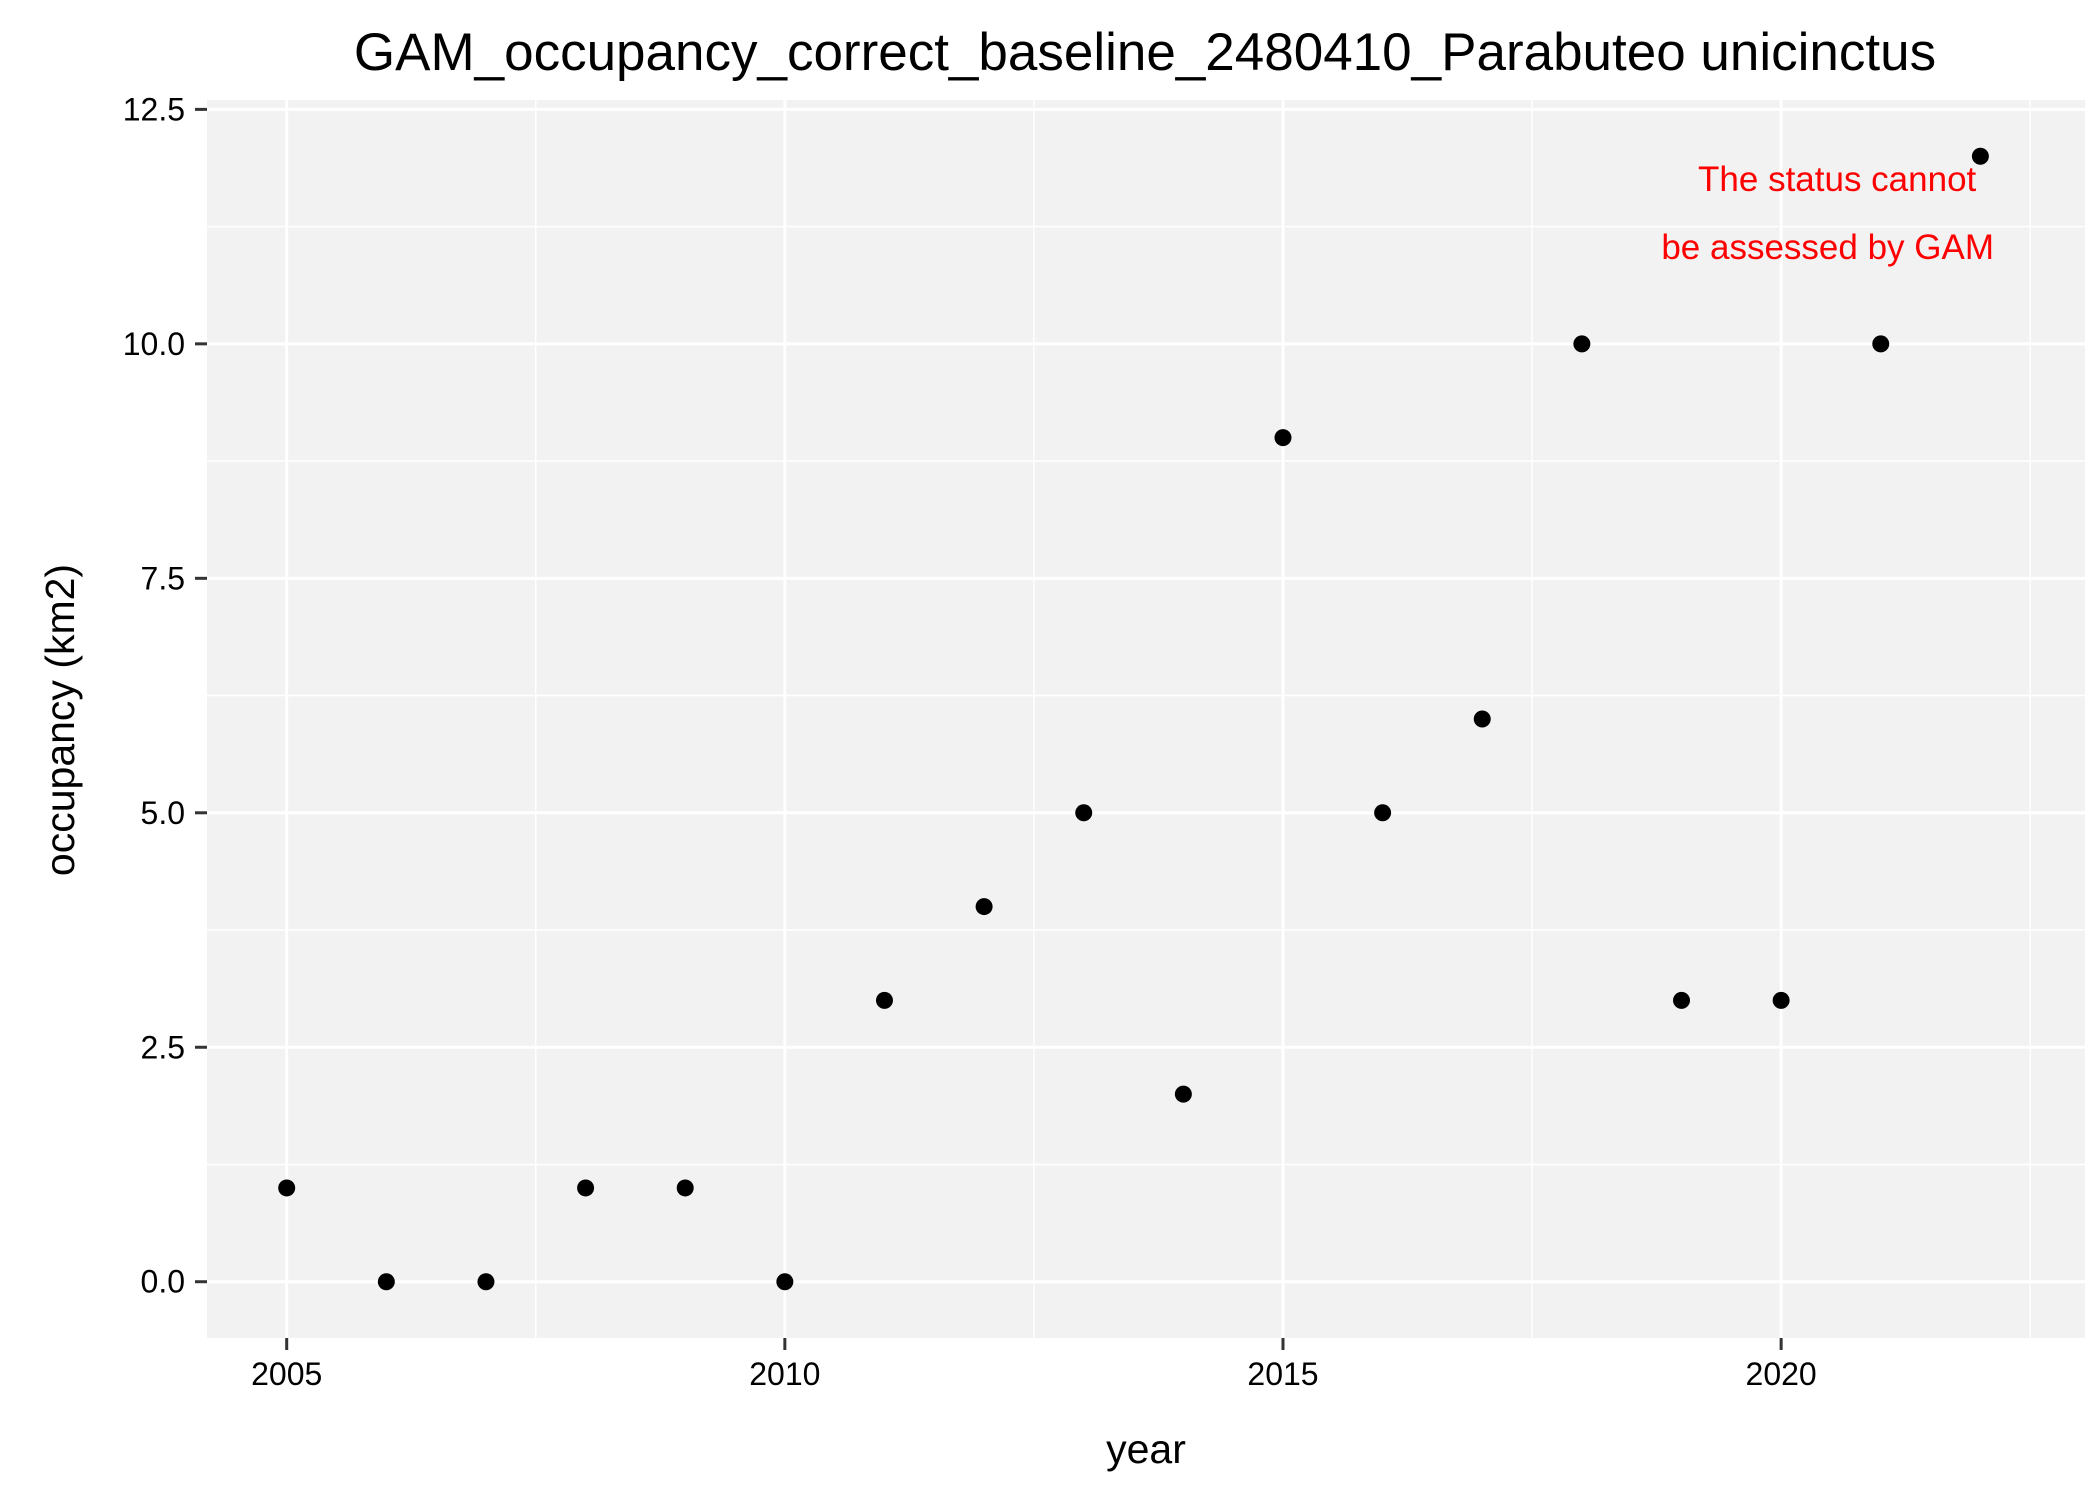  What do you see at coordinates (1781, 1374) in the screenshot?
I see `x-tick-label: 2020` at bounding box center [1781, 1374].